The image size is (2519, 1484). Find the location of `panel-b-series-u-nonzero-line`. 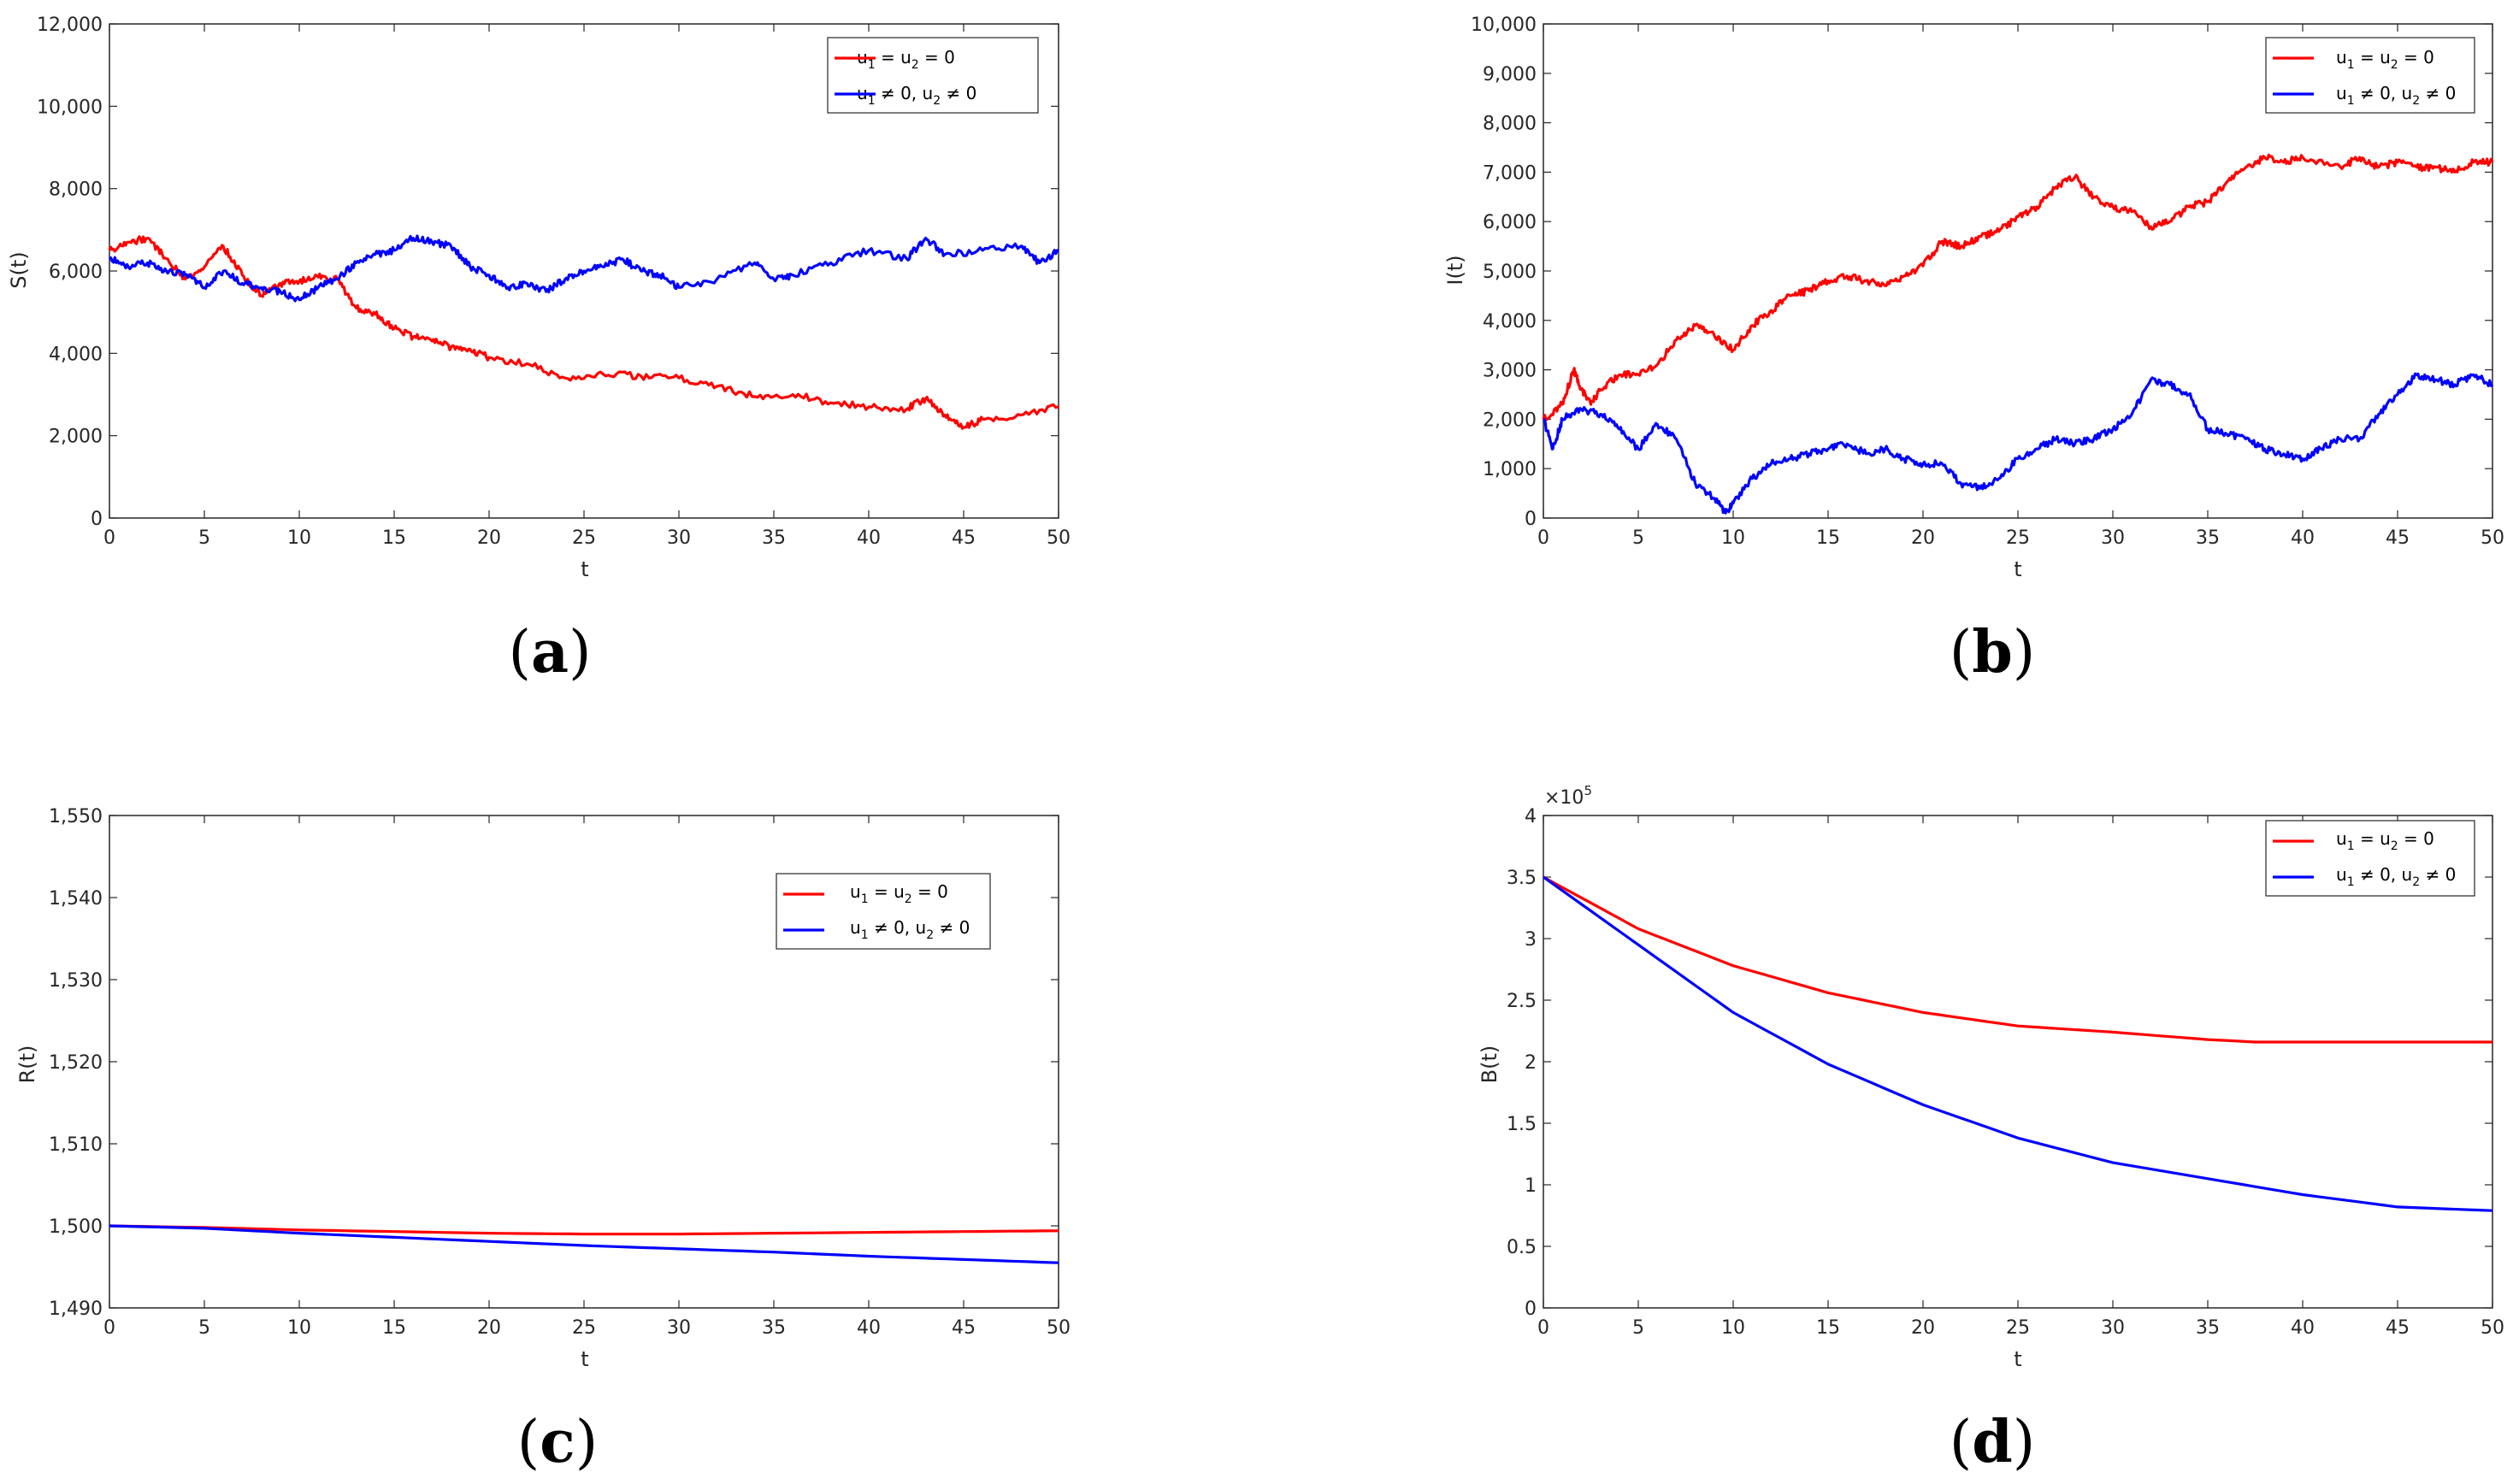

panel-b-series-u-nonzero-line is located at coordinates (2019, 443).